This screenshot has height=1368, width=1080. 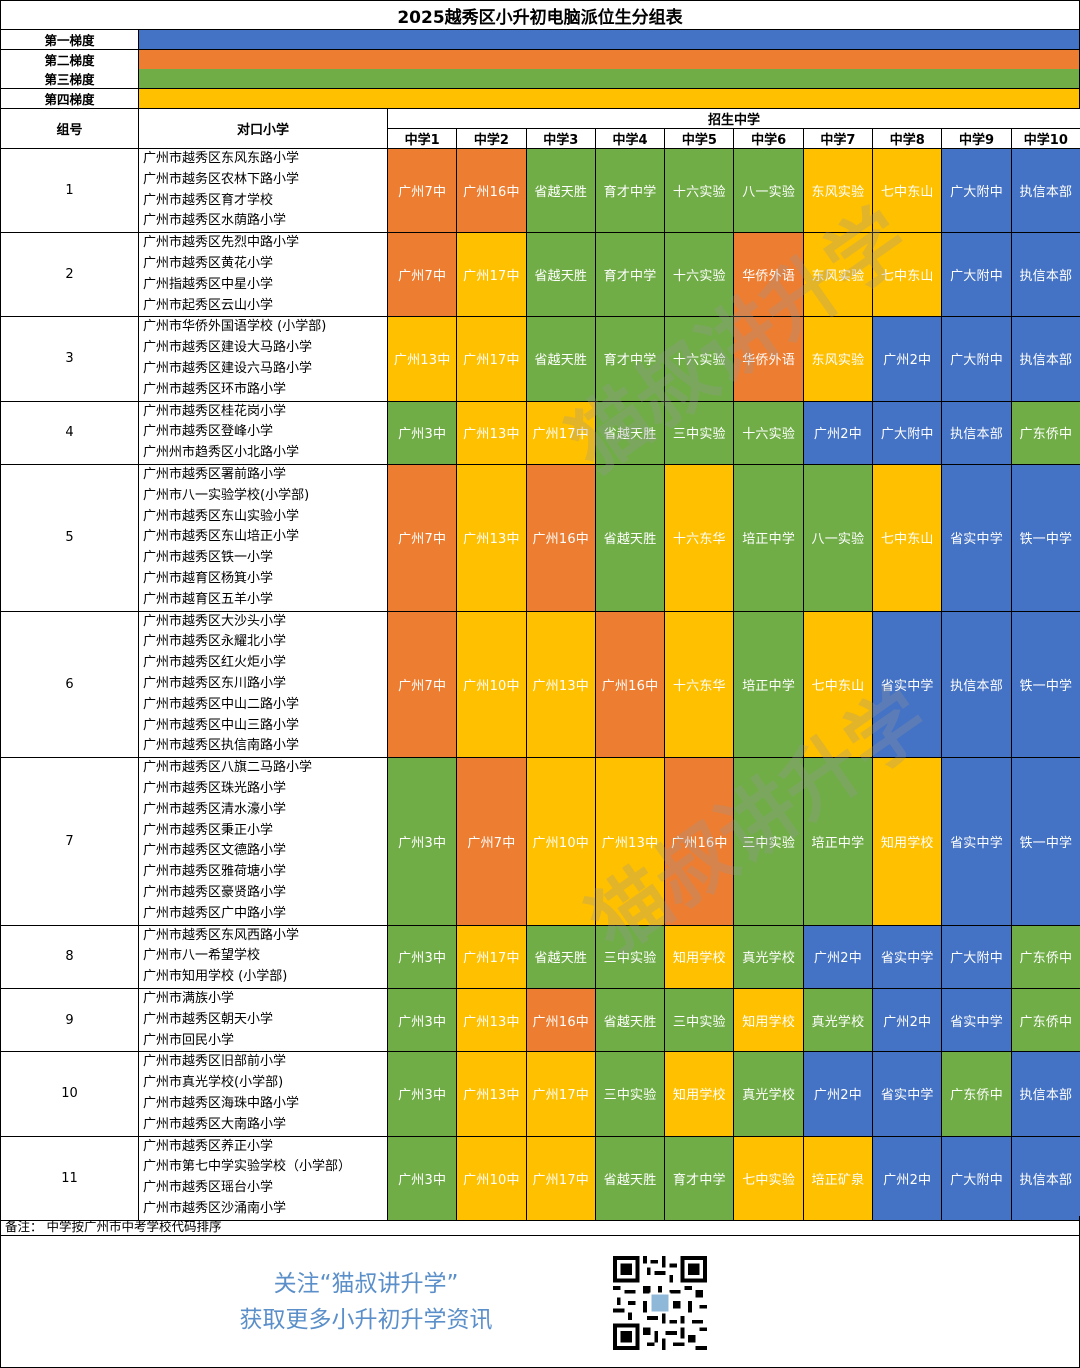 What do you see at coordinates (540, 79) in the screenshot?
I see `tier-row: 第三梯度` at bounding box center [540, 79].